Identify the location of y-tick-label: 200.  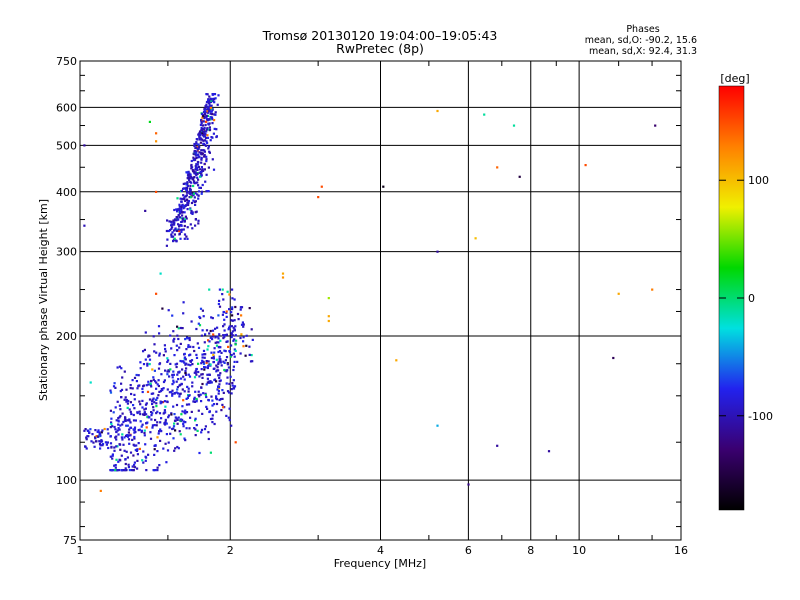
(66, 336).